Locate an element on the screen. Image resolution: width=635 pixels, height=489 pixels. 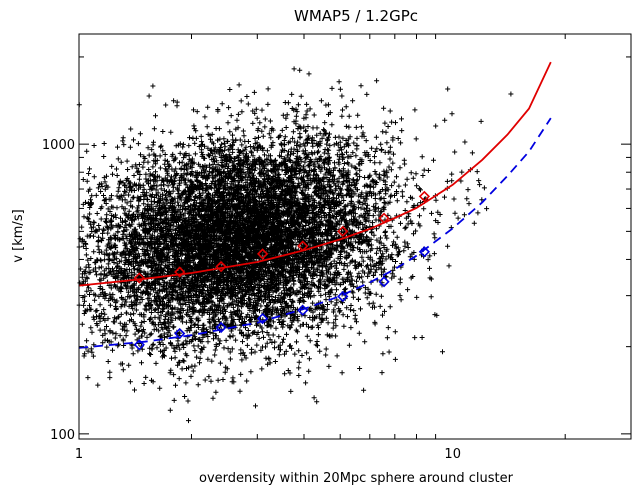
y-axis-label: v [km/s] is located at coordinates (18, 235).